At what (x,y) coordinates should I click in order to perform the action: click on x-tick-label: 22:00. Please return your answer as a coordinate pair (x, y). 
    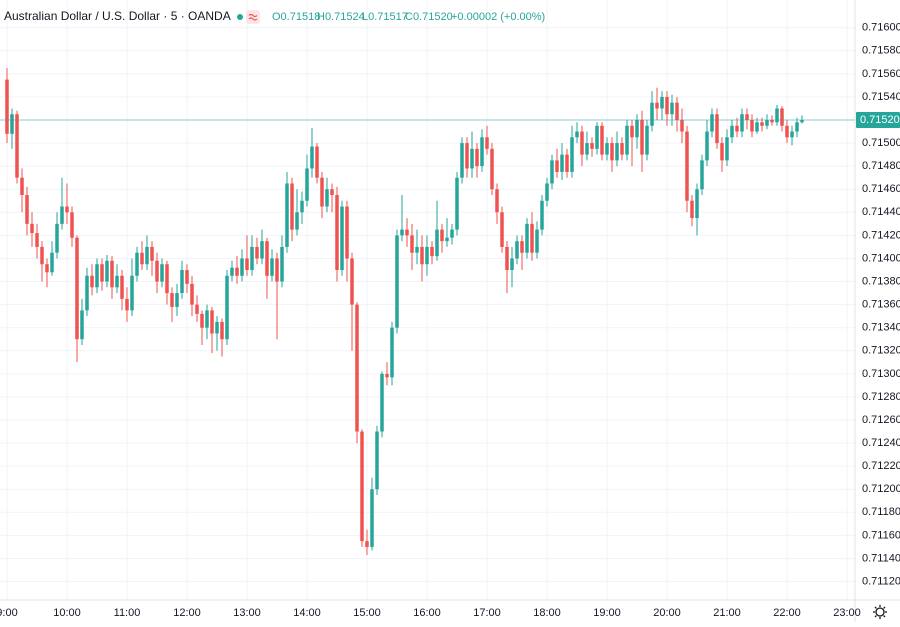
    Looking at the image, I should click on (787, 613).